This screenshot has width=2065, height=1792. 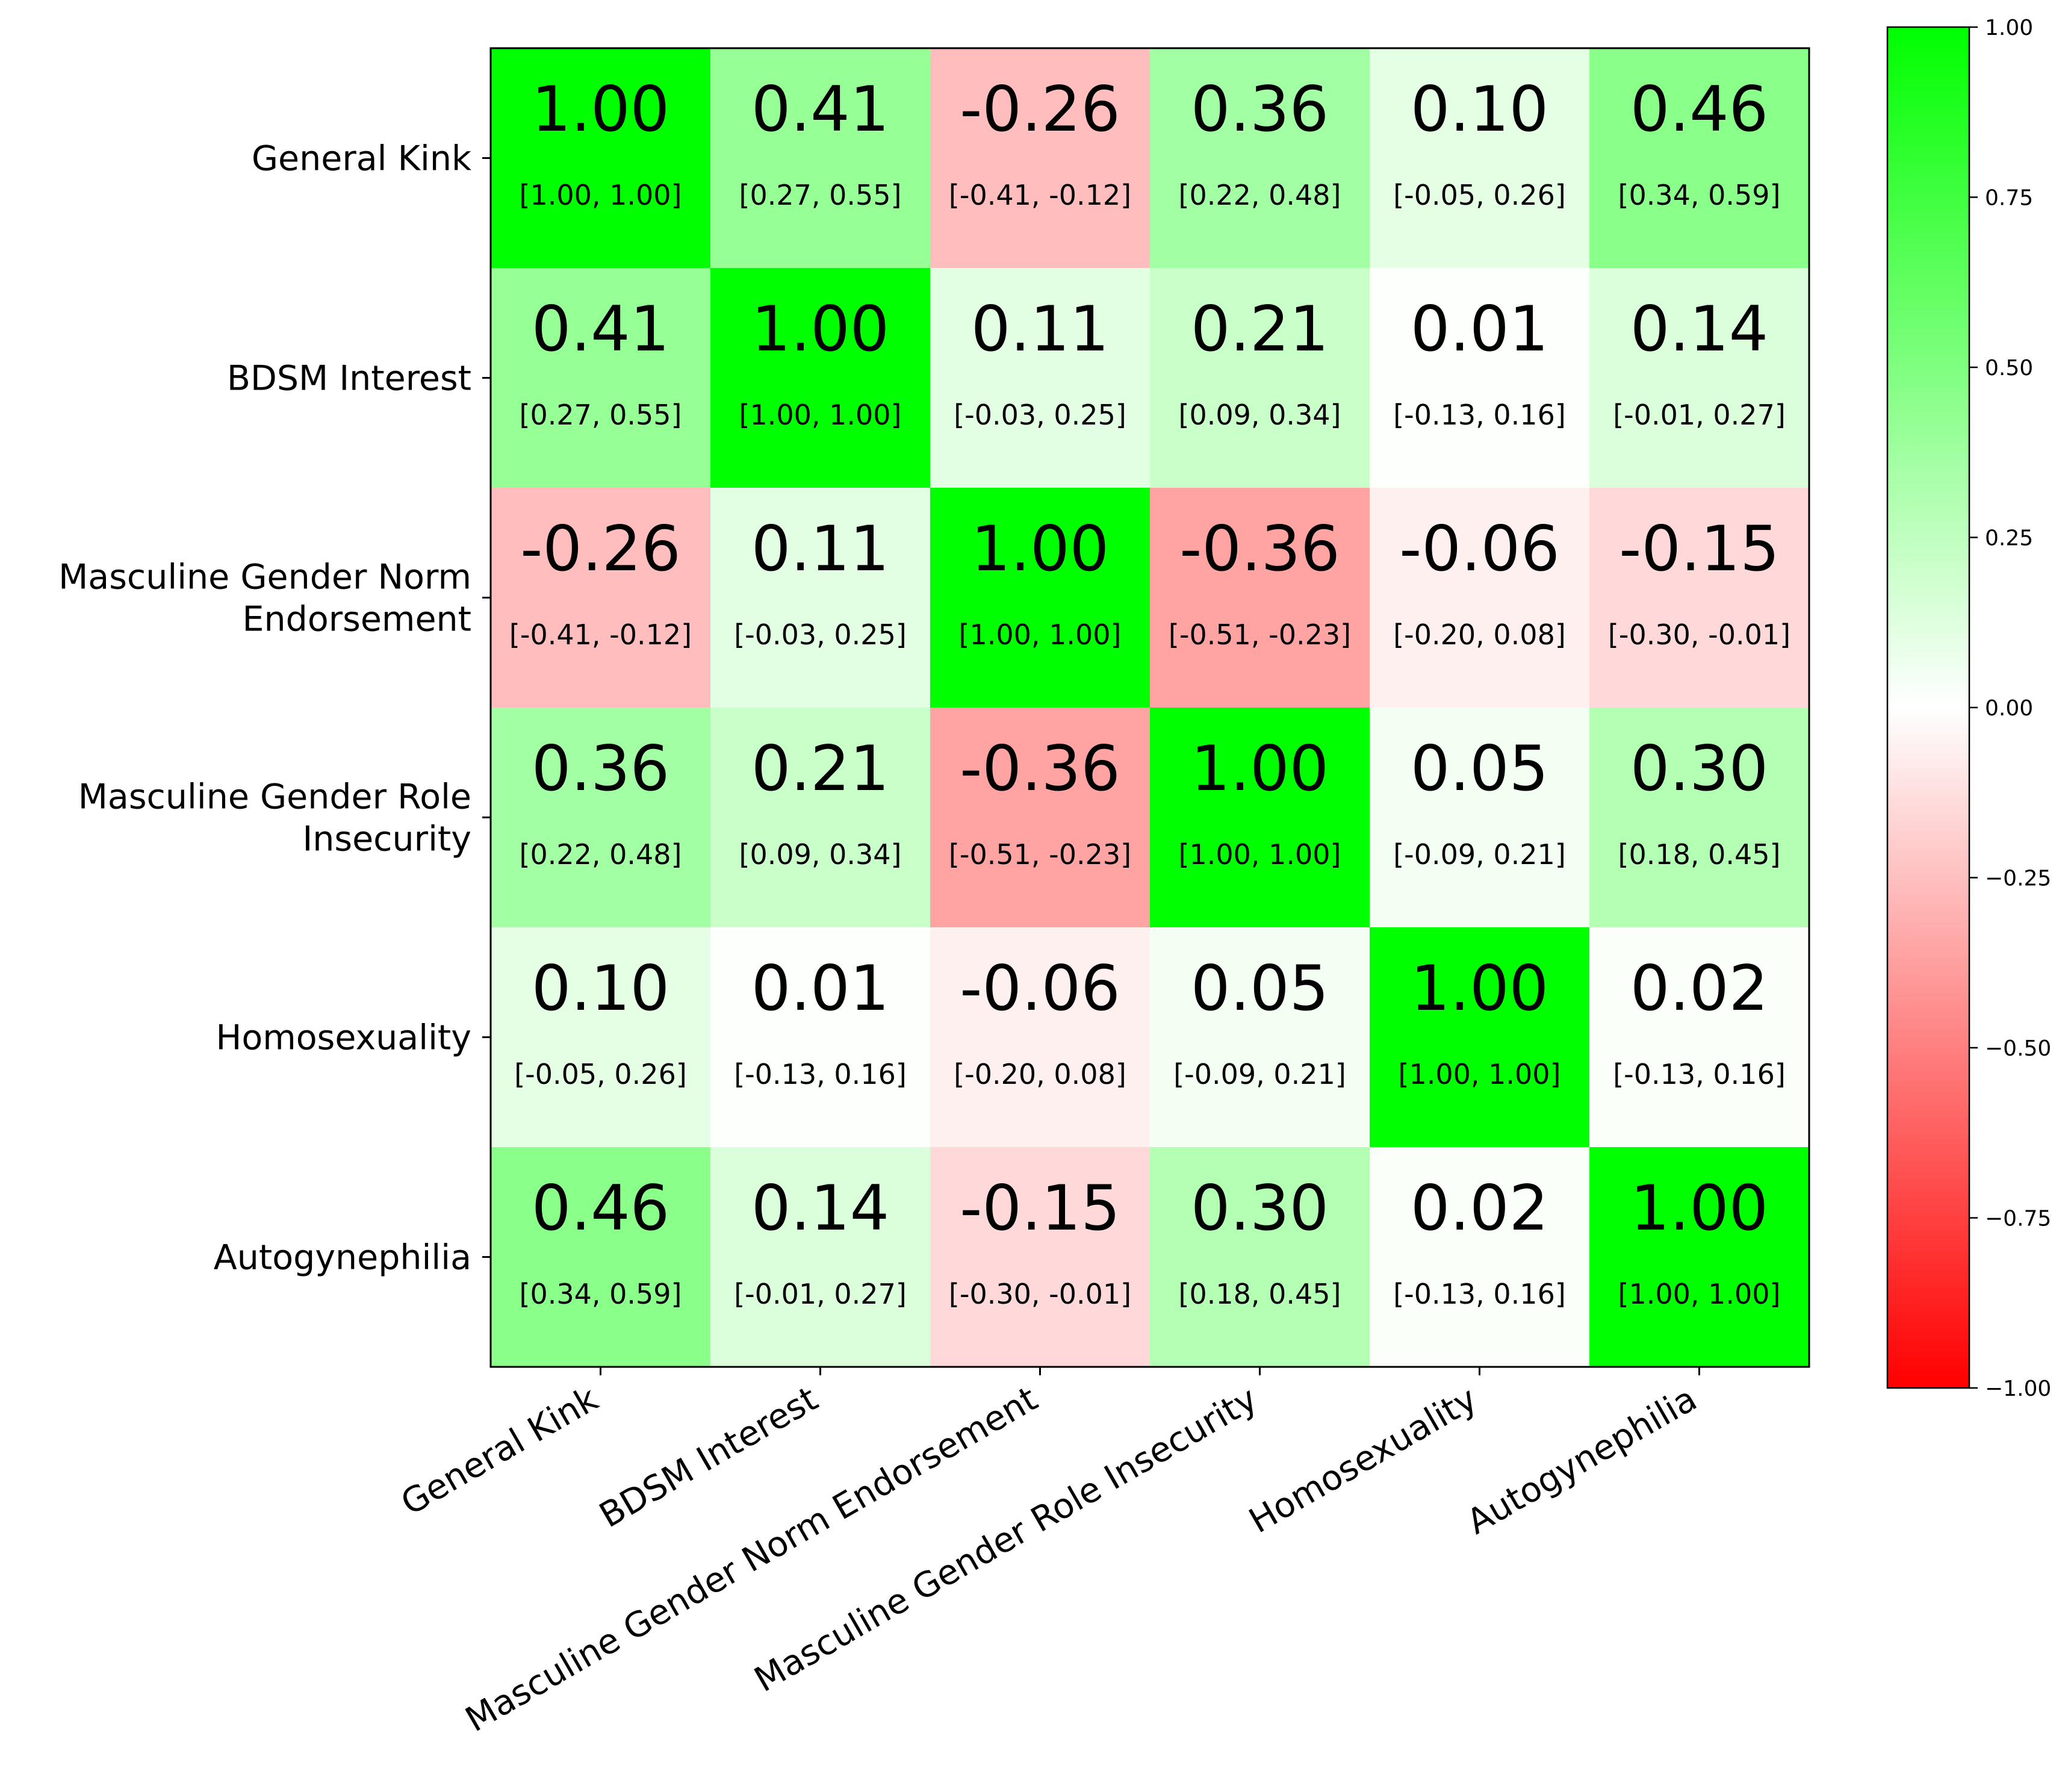 I want to click on cell-ci-label: [0.18, 0.45], so click(x=1700, y=855).